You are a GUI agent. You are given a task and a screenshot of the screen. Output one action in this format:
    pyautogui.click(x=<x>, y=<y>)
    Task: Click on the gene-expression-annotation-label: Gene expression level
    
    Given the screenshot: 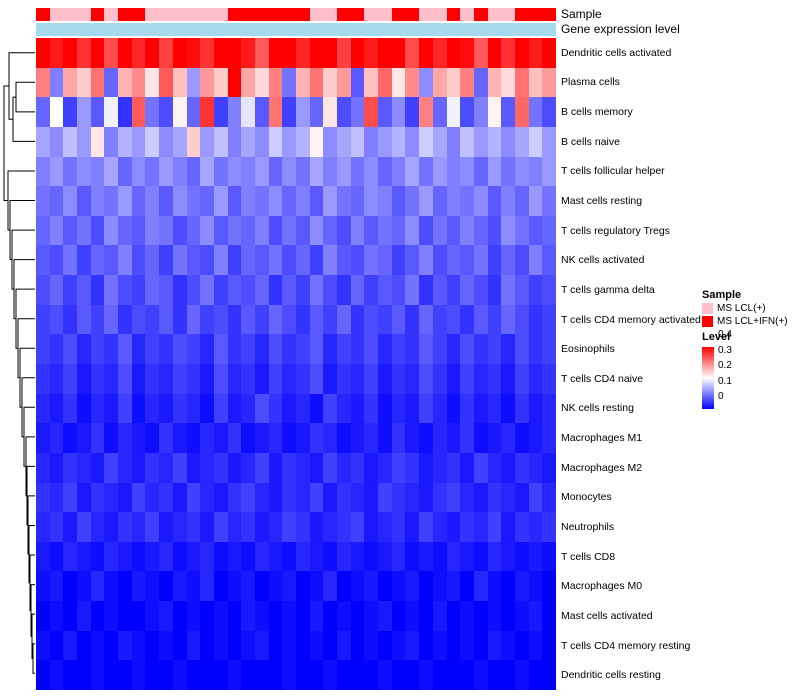 What is the action you would take?
    pyautogui.click(x=620, y=29)
    